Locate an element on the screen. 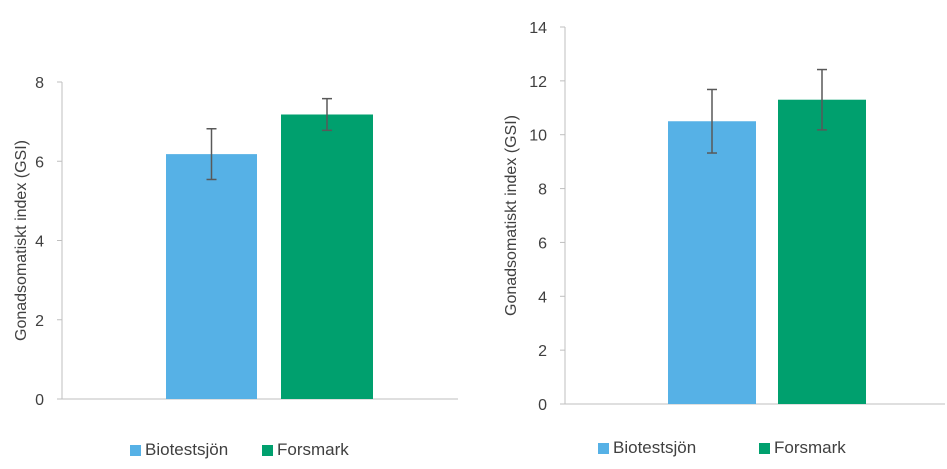 This screenshot has width=947, height=469. y-tick-label: 14 is located at coordinates (538, 28).